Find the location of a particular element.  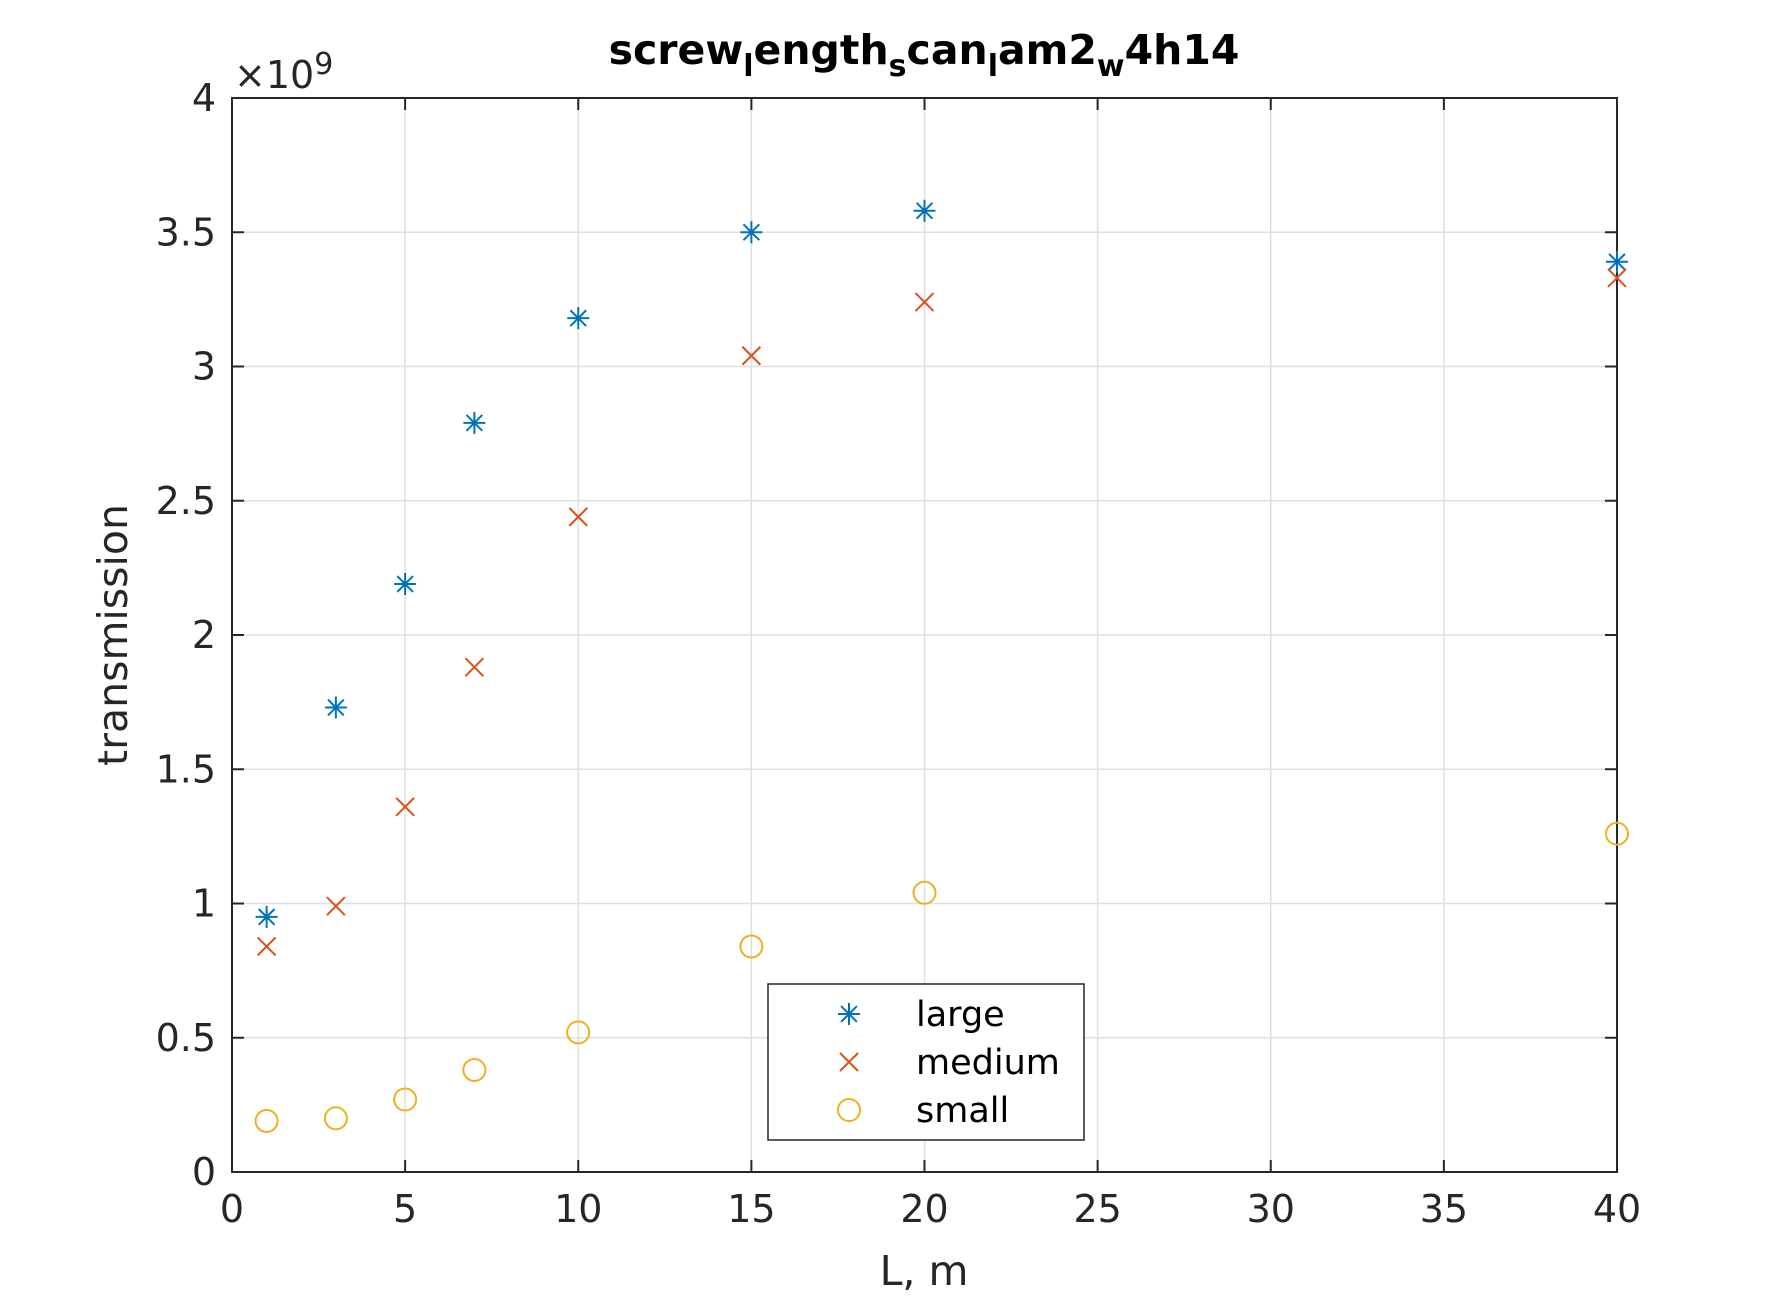

x-axis-label: L, m is located at coordinates (924, 1271).